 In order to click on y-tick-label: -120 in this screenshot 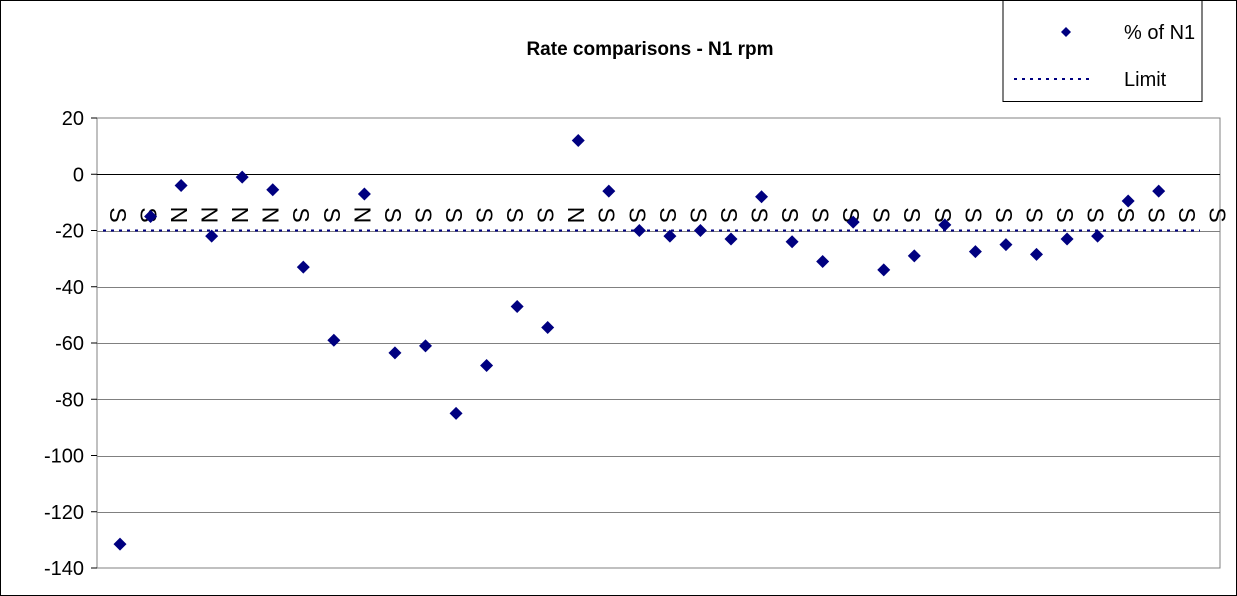, I will do `click(64, 513)`.